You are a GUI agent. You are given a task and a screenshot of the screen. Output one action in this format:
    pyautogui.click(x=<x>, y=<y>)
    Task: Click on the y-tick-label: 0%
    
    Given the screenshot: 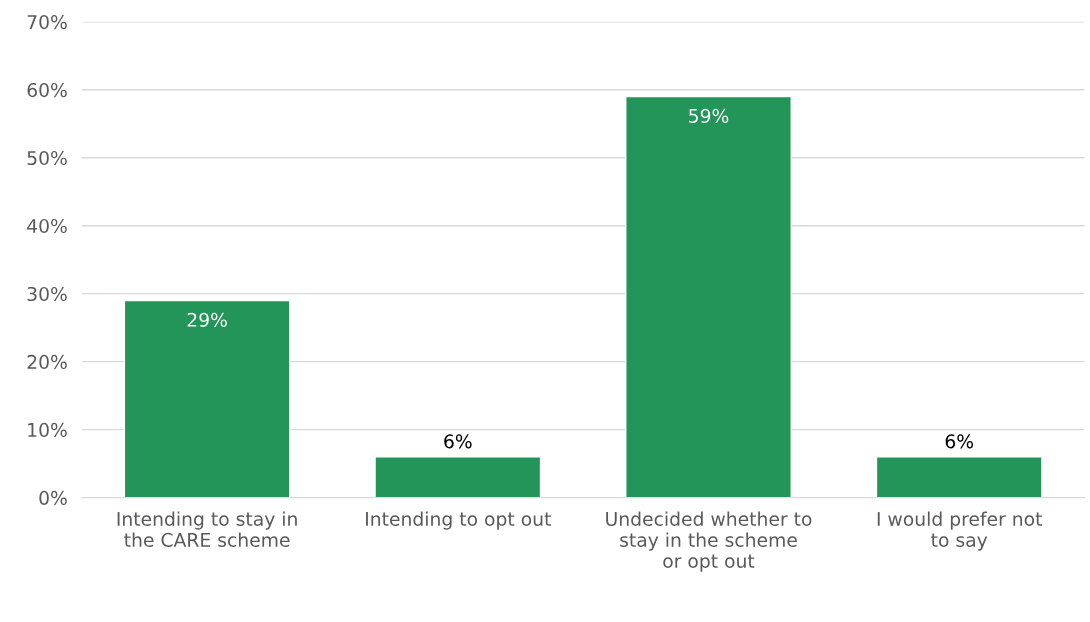 What is the action you would take?
    pyautogui.click(x=53, y=497)
    